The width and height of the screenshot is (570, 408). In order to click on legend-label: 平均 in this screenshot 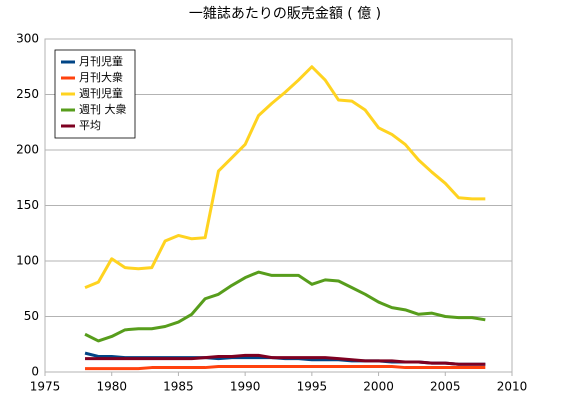, I will do `click(90, 125)`.